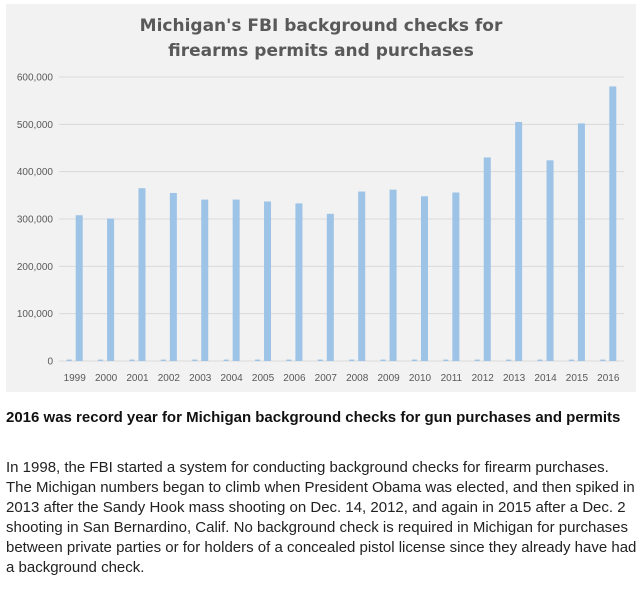 The image size is (642, 609). Describe the element at coordinates (35, 78) in the screenshot. I see `y-tick-label: 600,000` at that location.